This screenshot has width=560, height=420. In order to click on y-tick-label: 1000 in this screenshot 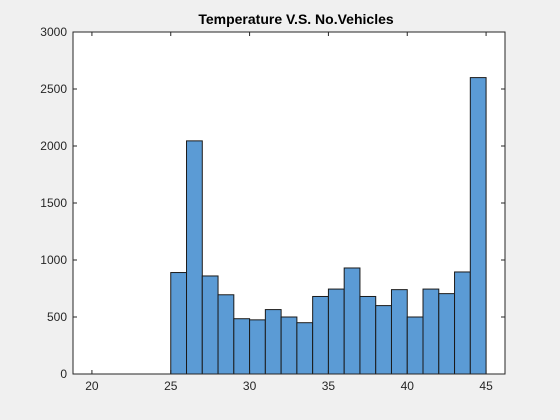, I will do `click(53, 260)`.